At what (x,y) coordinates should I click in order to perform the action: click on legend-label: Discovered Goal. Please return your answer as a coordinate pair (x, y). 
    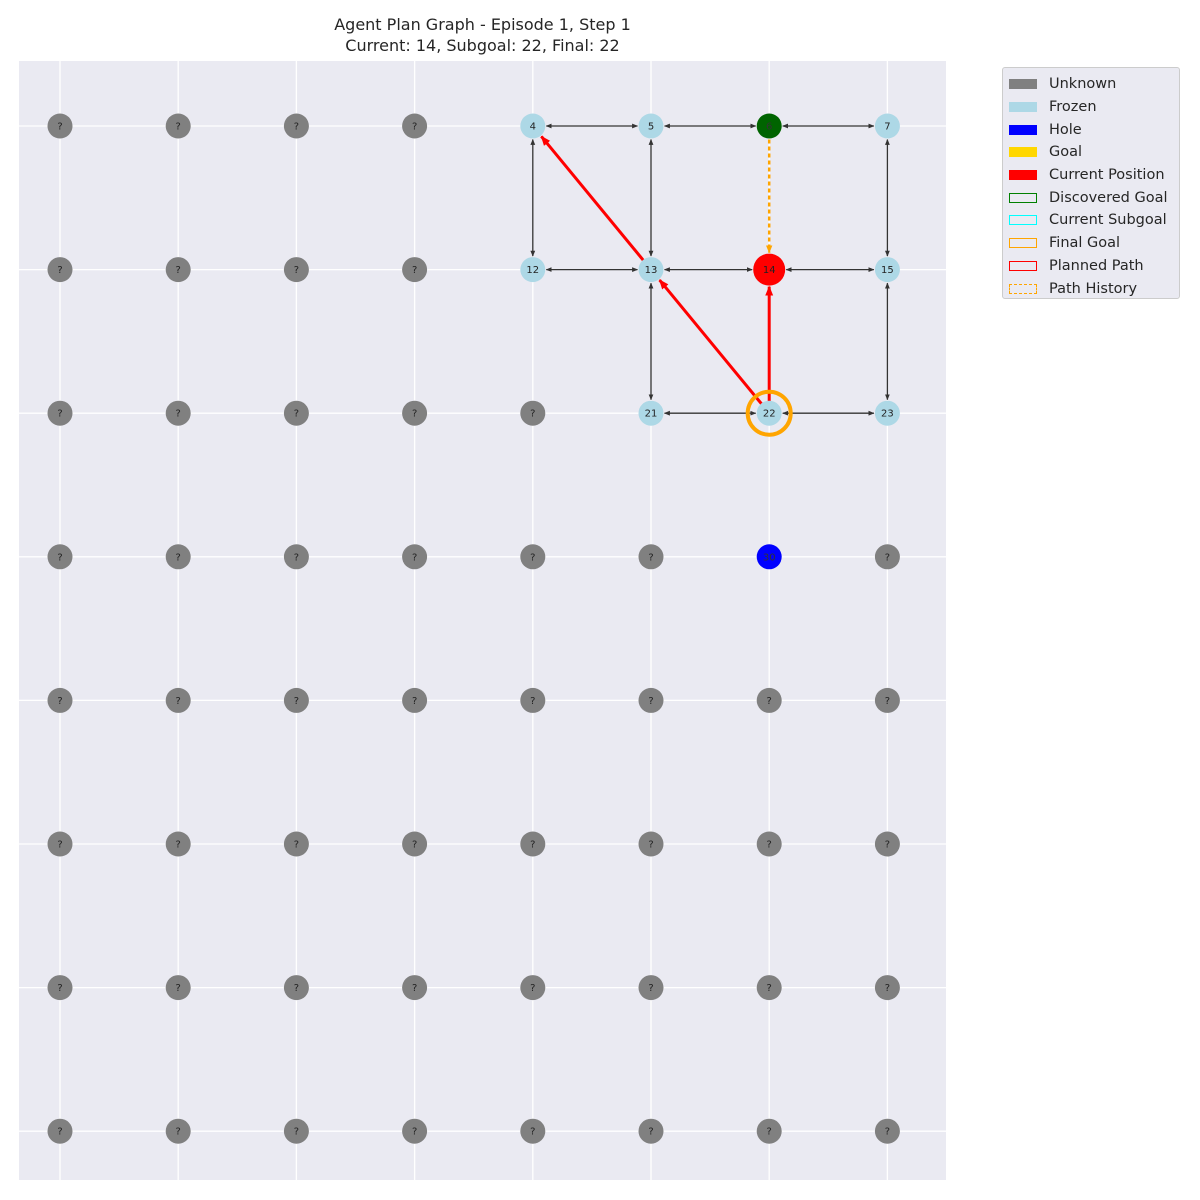
    Looking at the image, I should click on (1108, 197).